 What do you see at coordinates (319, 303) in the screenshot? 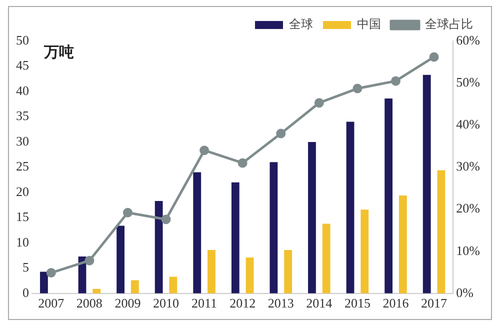
I see `x-tick-label: 2014` at bounding box center [319, 303].